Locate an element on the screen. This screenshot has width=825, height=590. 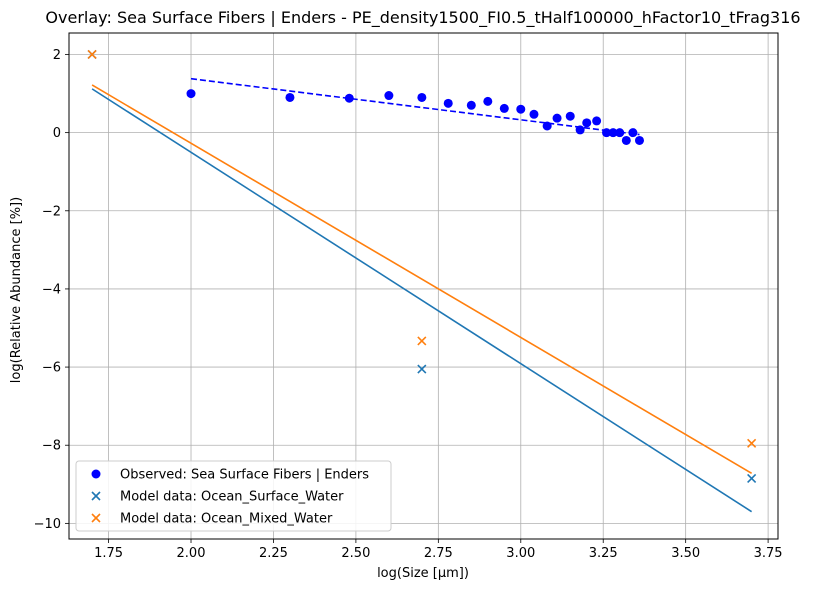
legend-box is located at coordinates (233, 496).